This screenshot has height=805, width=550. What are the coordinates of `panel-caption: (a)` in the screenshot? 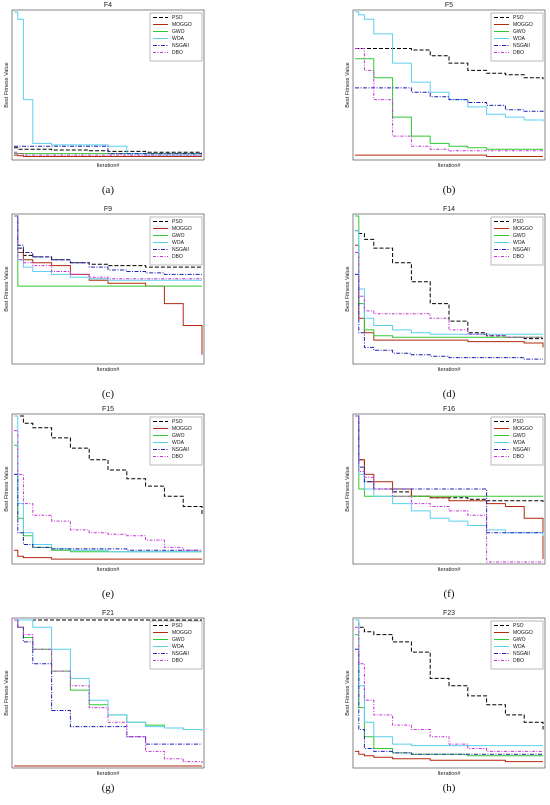 It's located at (108, 190).